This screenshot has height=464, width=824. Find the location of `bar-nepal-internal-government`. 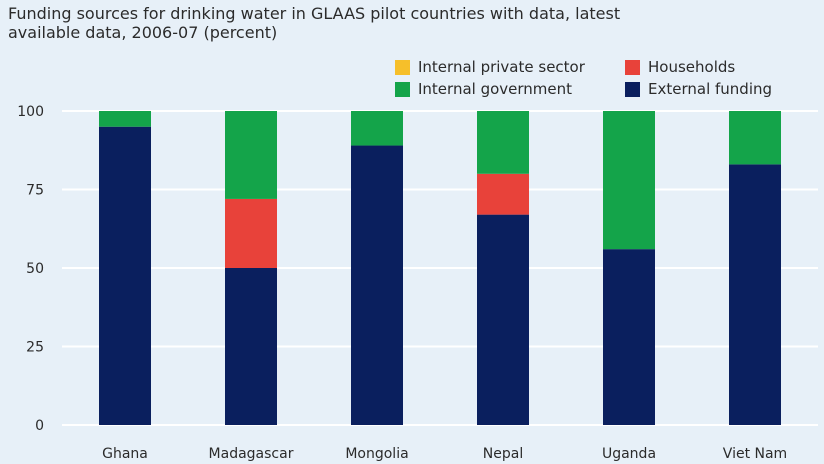

bar-nepal-internal-government is located at coordinates (503, 142).